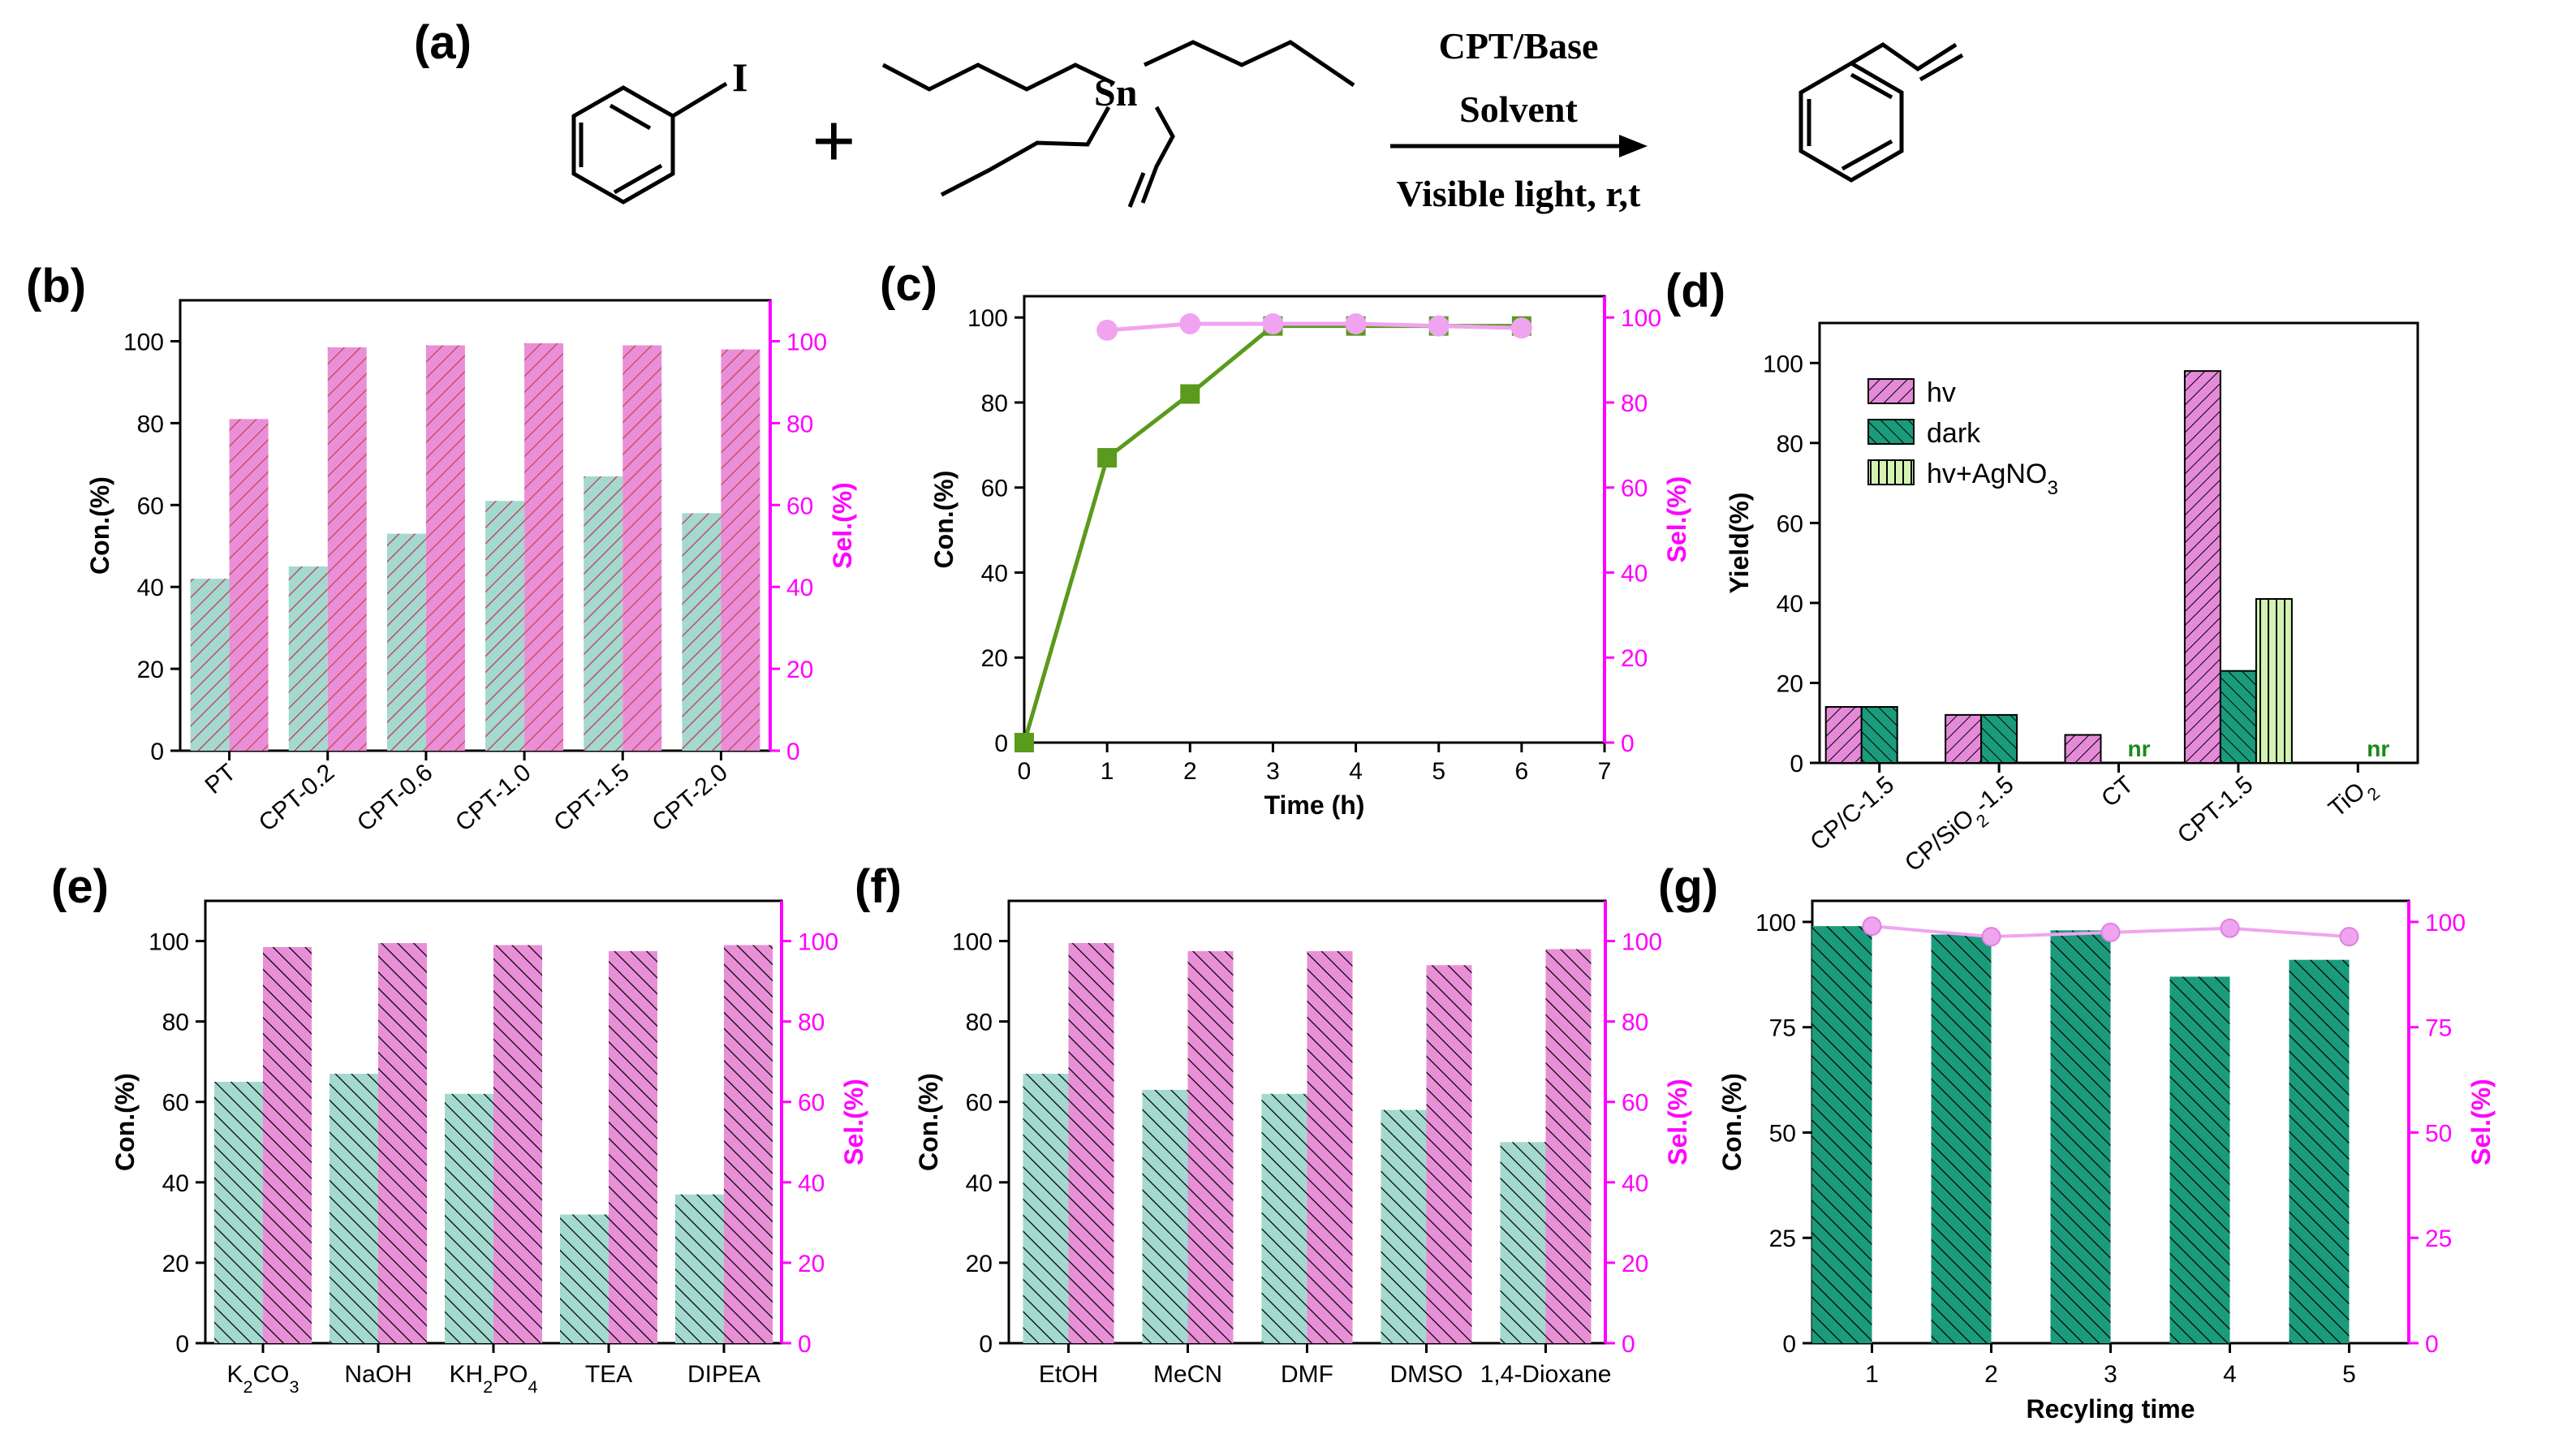 The height and width of the screenshot is (1443, 2576). Describe the element at coordinates (402, 1143) in the screenshot. I see `bar-sel-e` at that location.